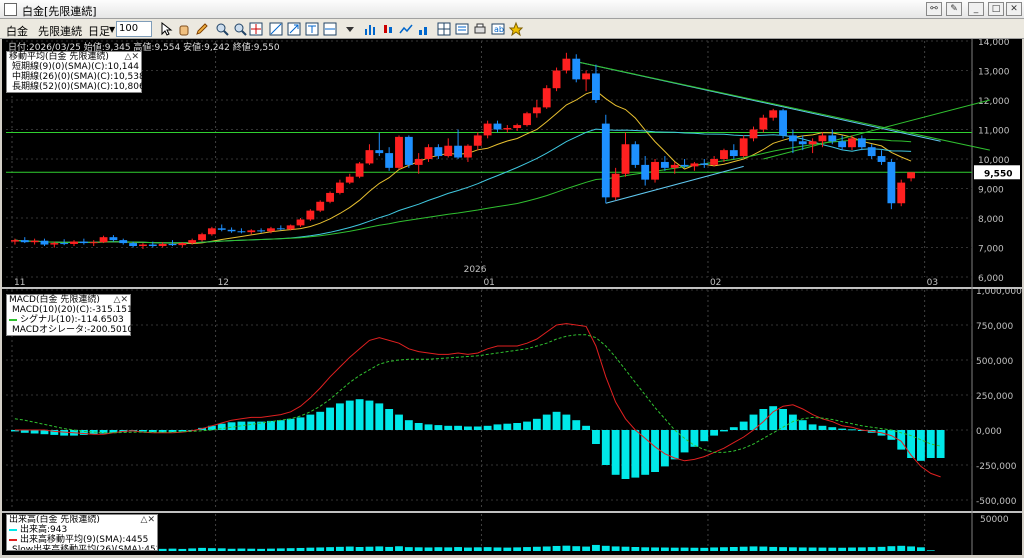  What do you see at coordinates (350, 29) in the screenshot?
I see `dropdown-icon` at bounding box center [350, 29].